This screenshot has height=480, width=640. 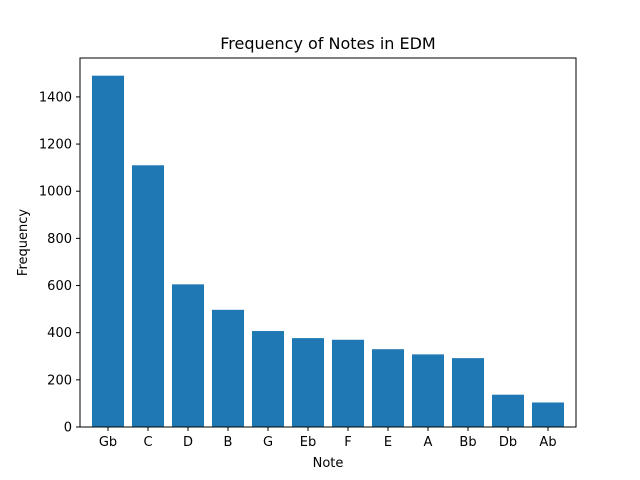 I want to click on y-axis-ticks: 0 200 400 600 800 1000 1200 1400, so click(x=59, y=263).